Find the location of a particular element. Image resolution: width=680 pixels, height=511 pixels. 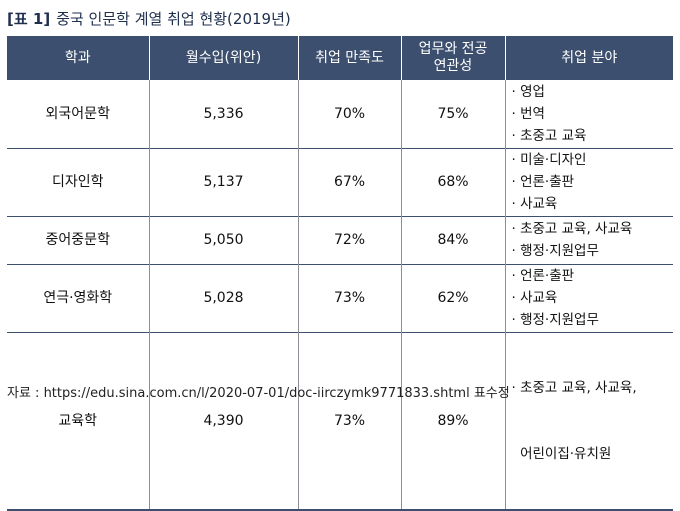

table-title-text: 중국 인문학 계열 취업 현황(2019년) is located at coordinates (173, 19).